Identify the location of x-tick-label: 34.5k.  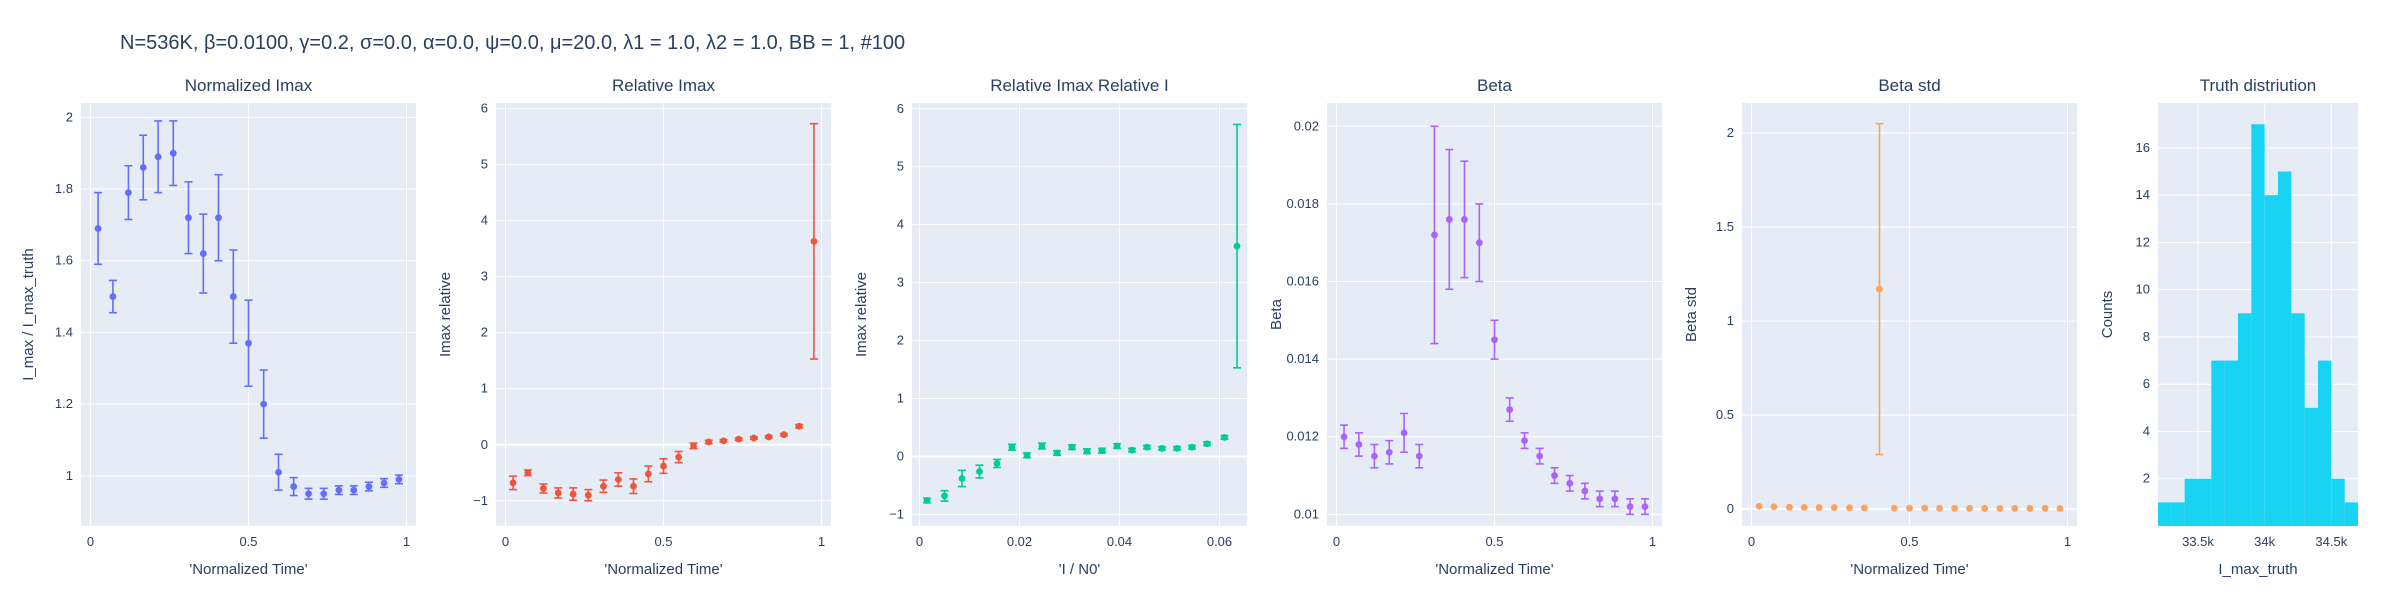
(2331, 541).